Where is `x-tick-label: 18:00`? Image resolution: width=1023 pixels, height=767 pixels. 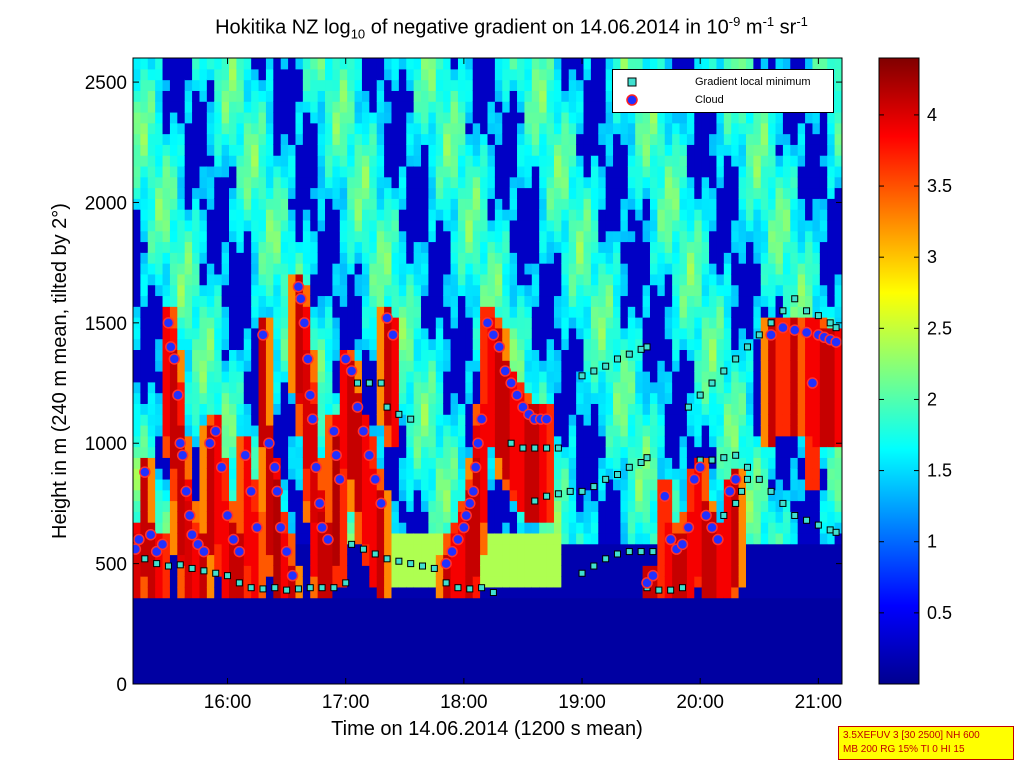 x-tick-label: 18:00 is located at coordinates (464, 702).